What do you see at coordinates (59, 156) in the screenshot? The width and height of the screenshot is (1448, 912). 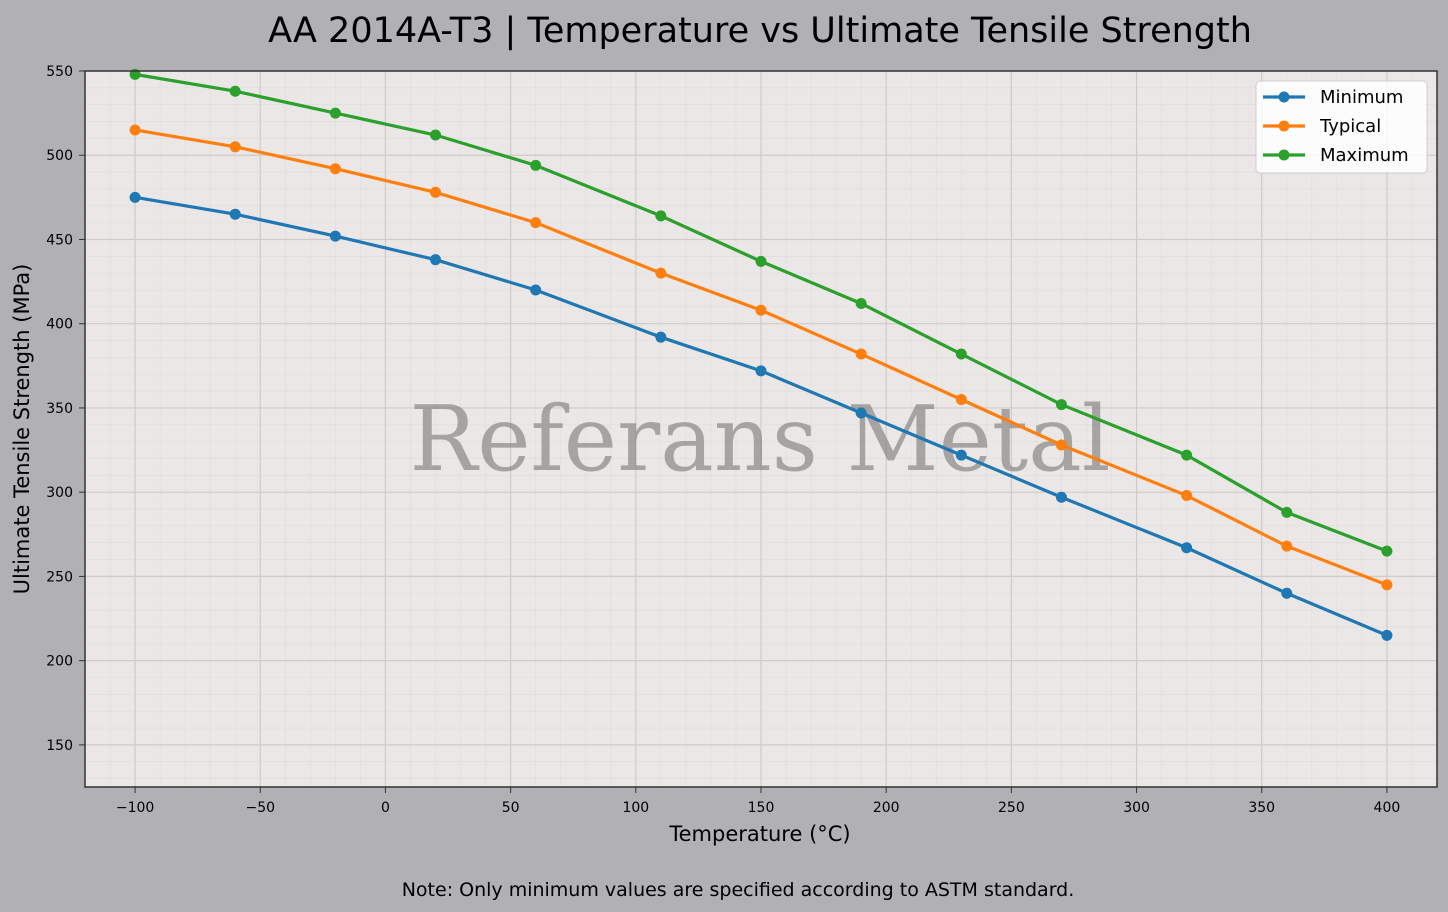 I see `y-tick-label: 500` at bounding box center [59, 156].